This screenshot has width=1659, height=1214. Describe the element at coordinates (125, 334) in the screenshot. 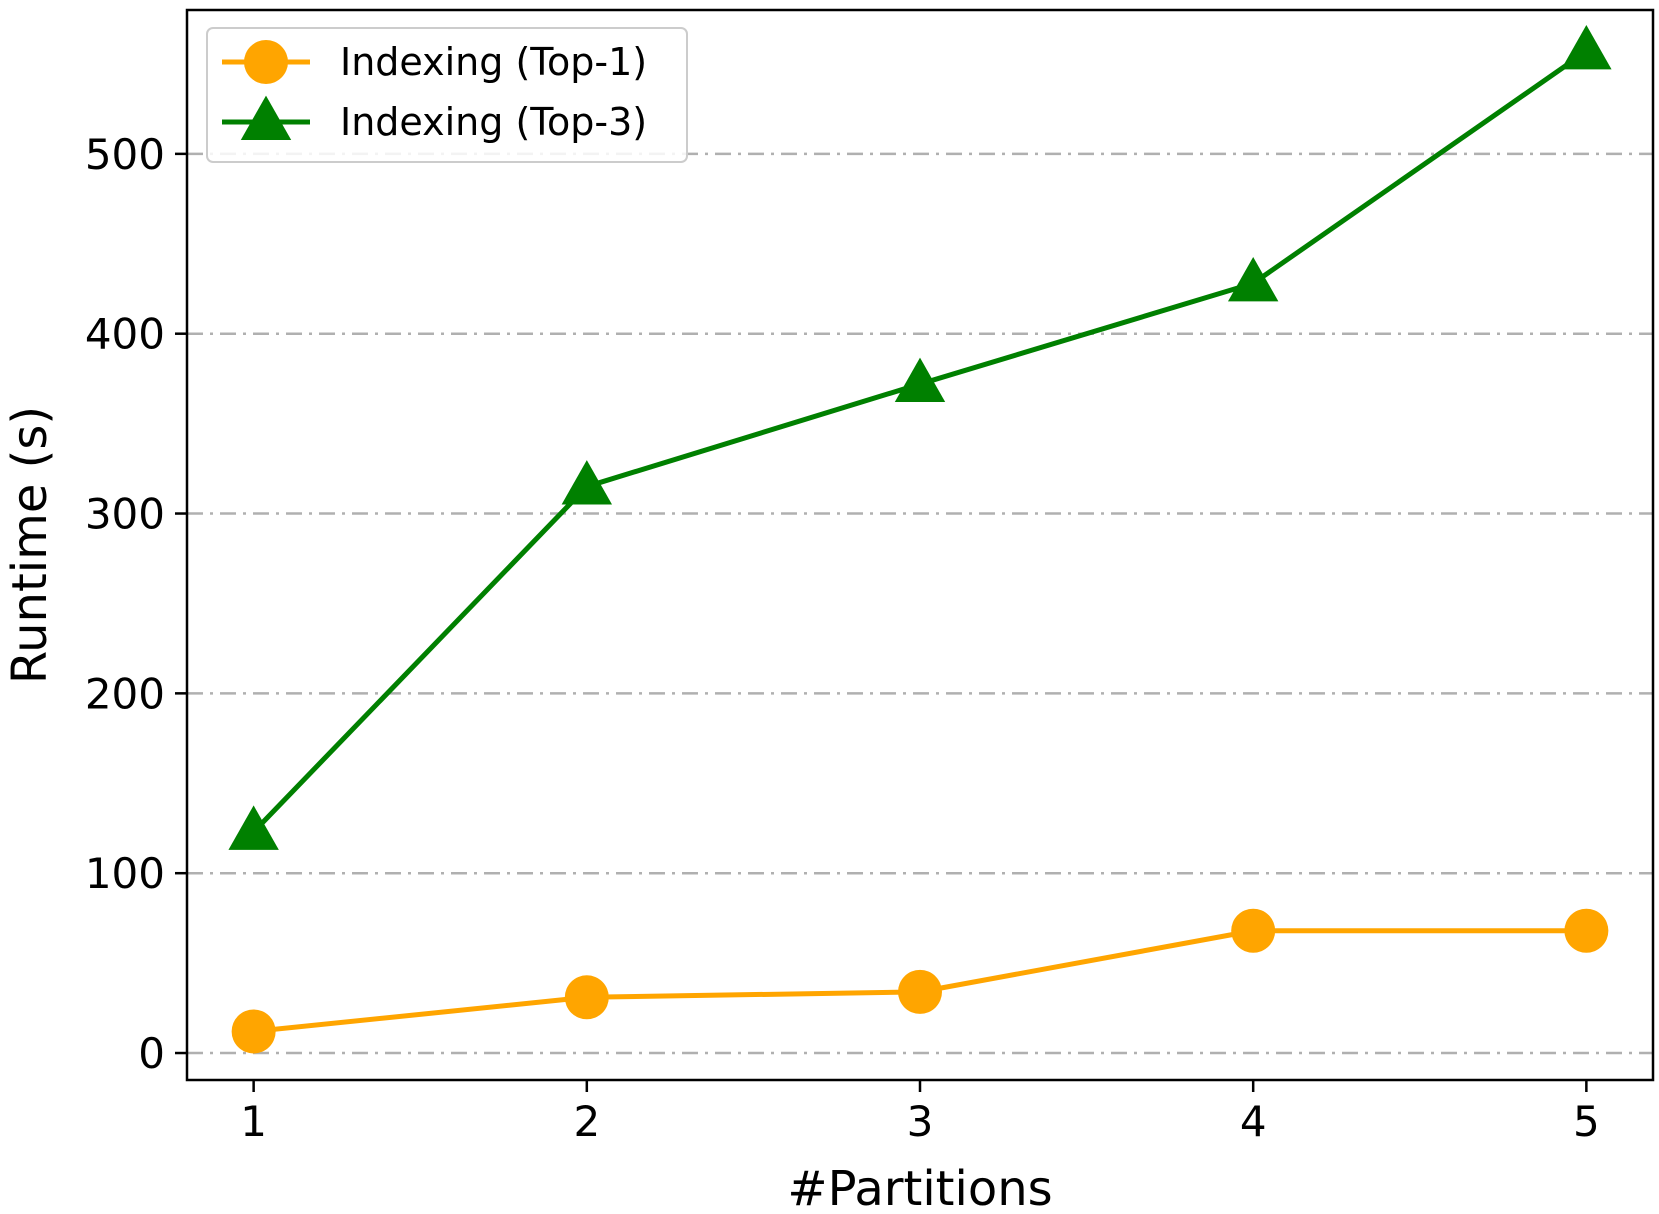

I see `y-tick-label: 400` at that location.